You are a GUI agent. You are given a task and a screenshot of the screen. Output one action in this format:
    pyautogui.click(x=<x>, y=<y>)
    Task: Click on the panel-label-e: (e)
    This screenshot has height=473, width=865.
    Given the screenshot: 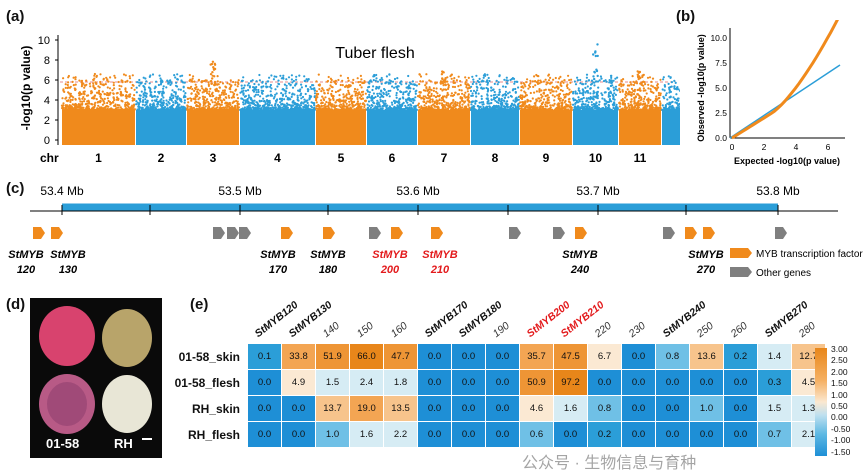 What is the action you would take?
    pyautogui.click(x=199, y=304)
    